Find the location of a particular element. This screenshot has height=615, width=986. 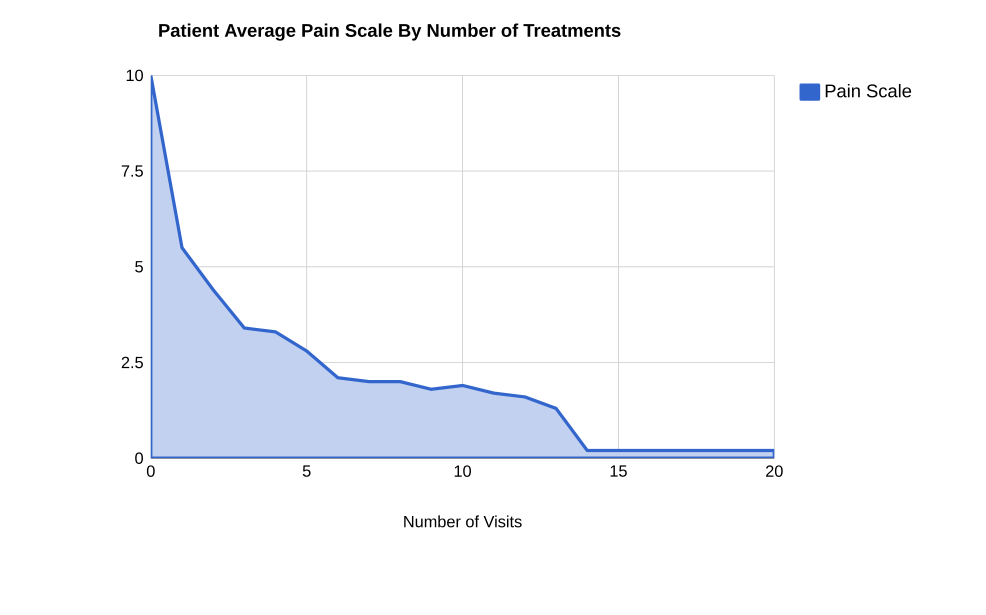

y-tick-label: 10 is located at coordinates (134, 76).